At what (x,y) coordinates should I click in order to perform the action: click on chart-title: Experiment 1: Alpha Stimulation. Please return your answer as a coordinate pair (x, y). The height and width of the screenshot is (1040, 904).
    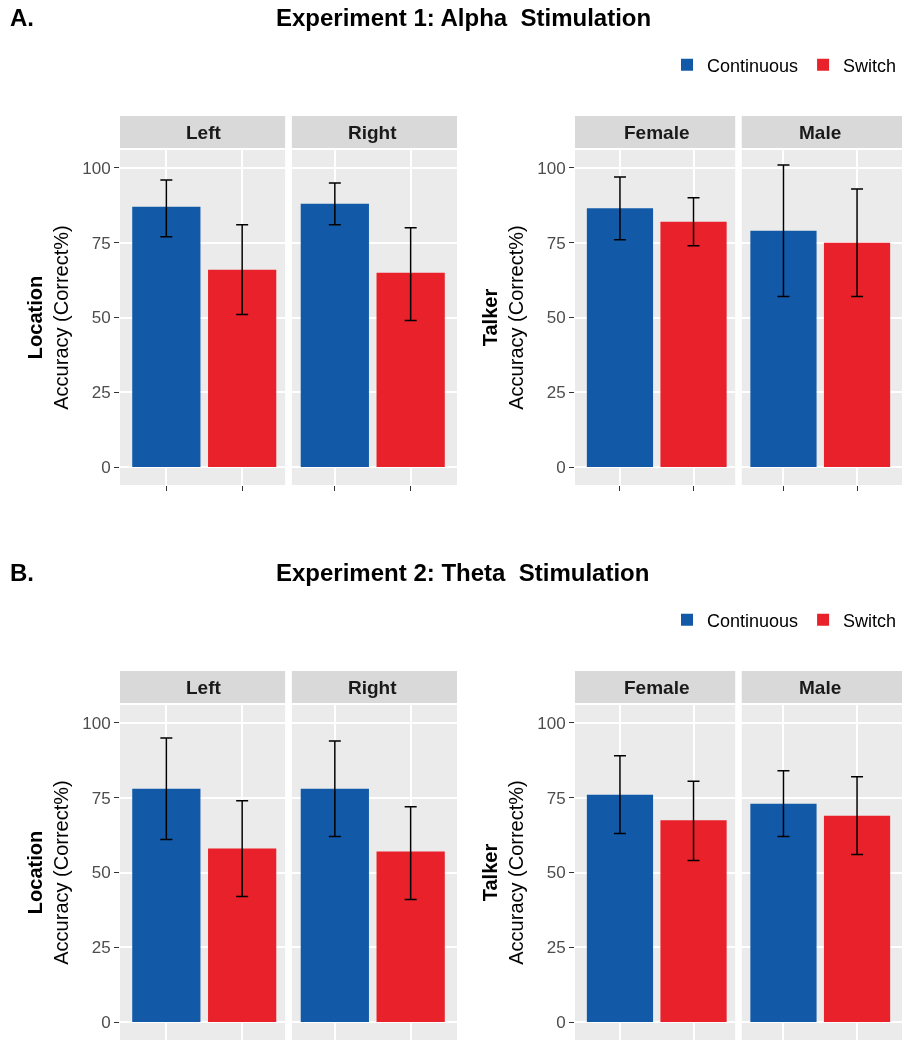
    Looking at the image, I should click on (464, 18).